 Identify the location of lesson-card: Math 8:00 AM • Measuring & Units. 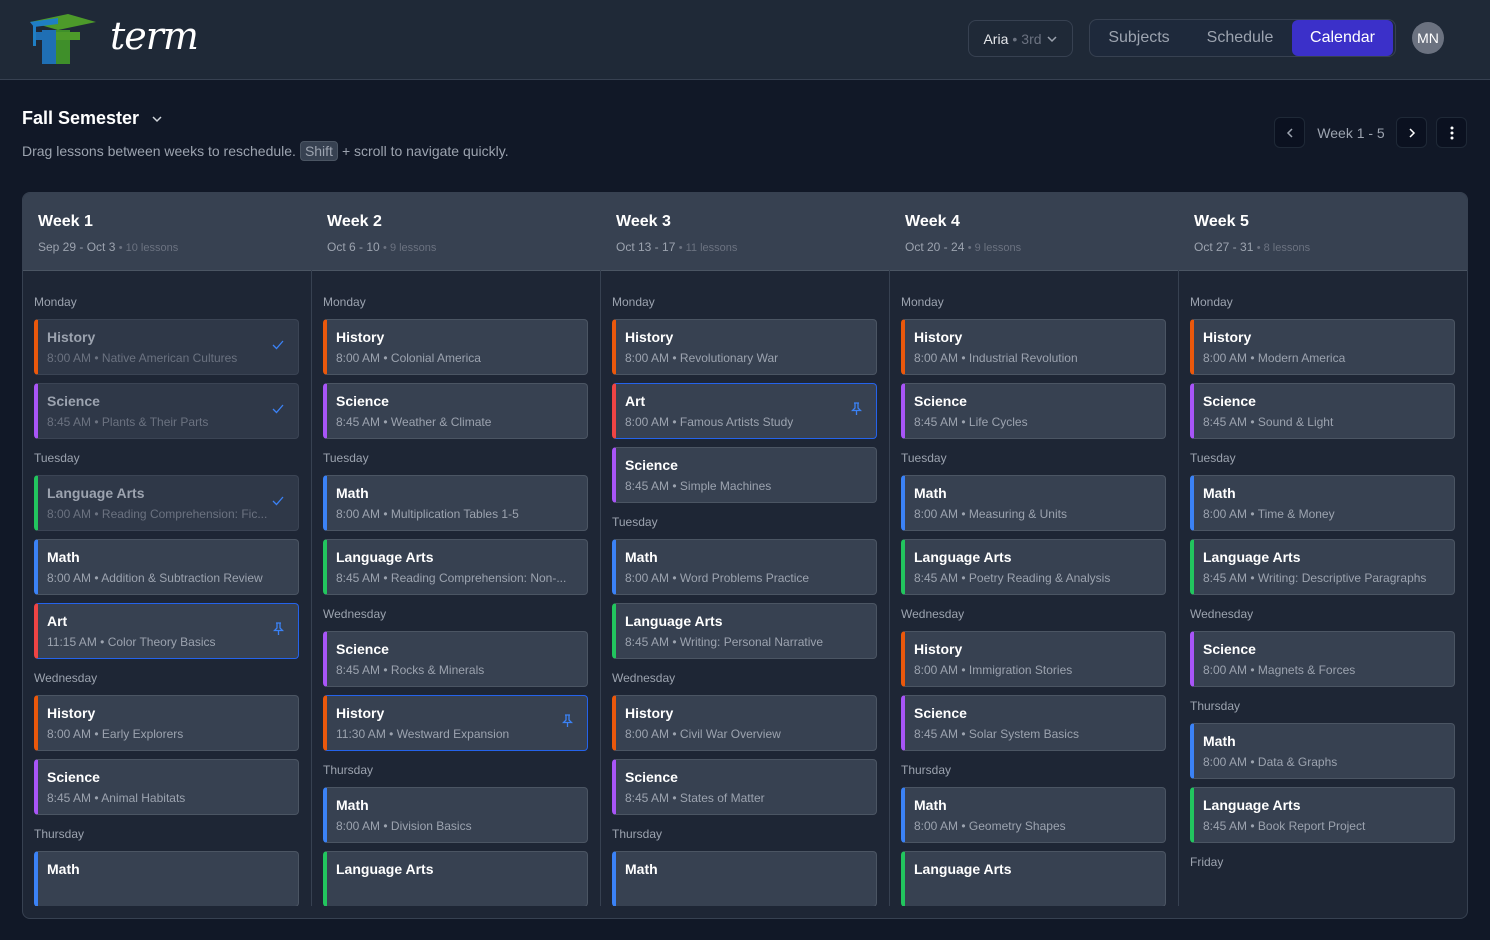
(1033, 503).